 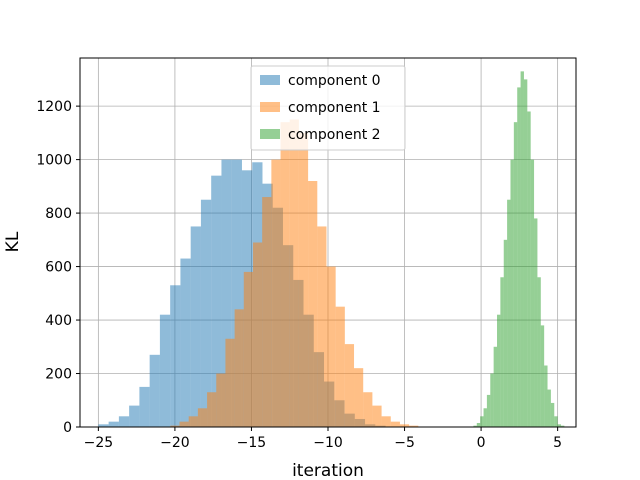 What do you see at coordinates (334, 81) in the screenshot?
I see `legend-label: component 0` at bounding box center [334, 81].